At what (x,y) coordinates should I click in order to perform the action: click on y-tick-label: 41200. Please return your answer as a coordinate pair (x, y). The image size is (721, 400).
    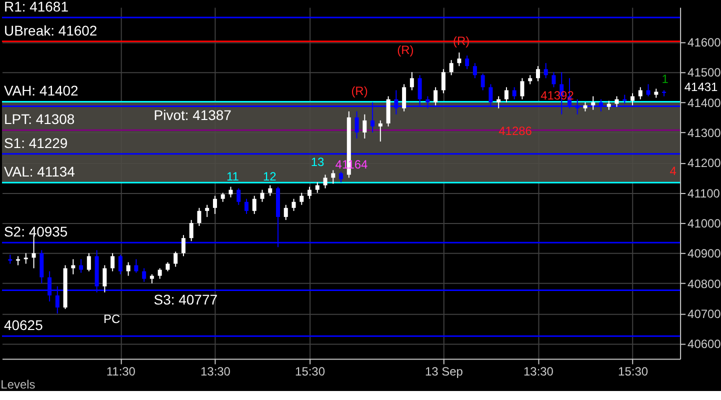
    Looking at the image, I should click on (704, 163).